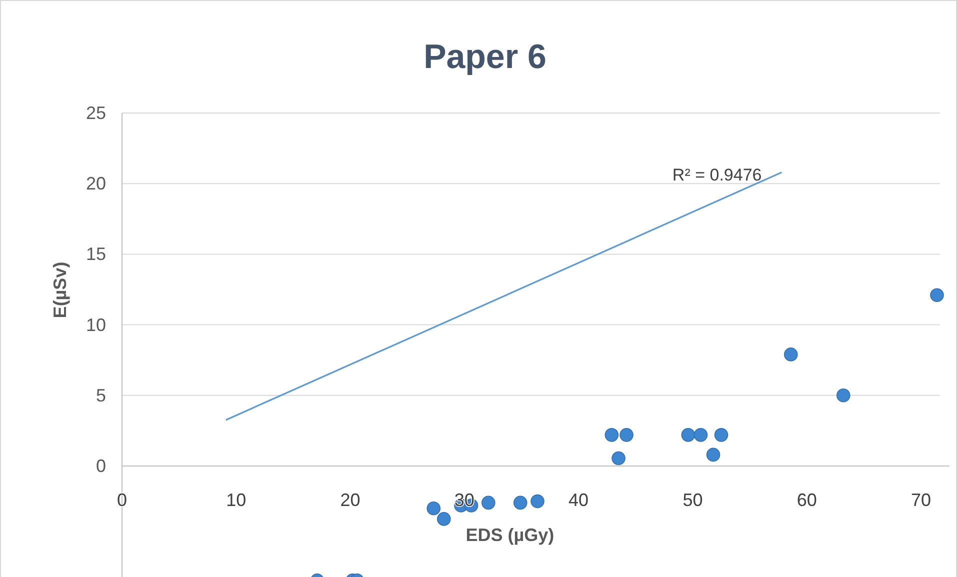 The height and width of the screenshot is (577, 957). Describe the element at coordinates (806, 500) in the screenshot. I see `x-tick-label: 60` at that location.